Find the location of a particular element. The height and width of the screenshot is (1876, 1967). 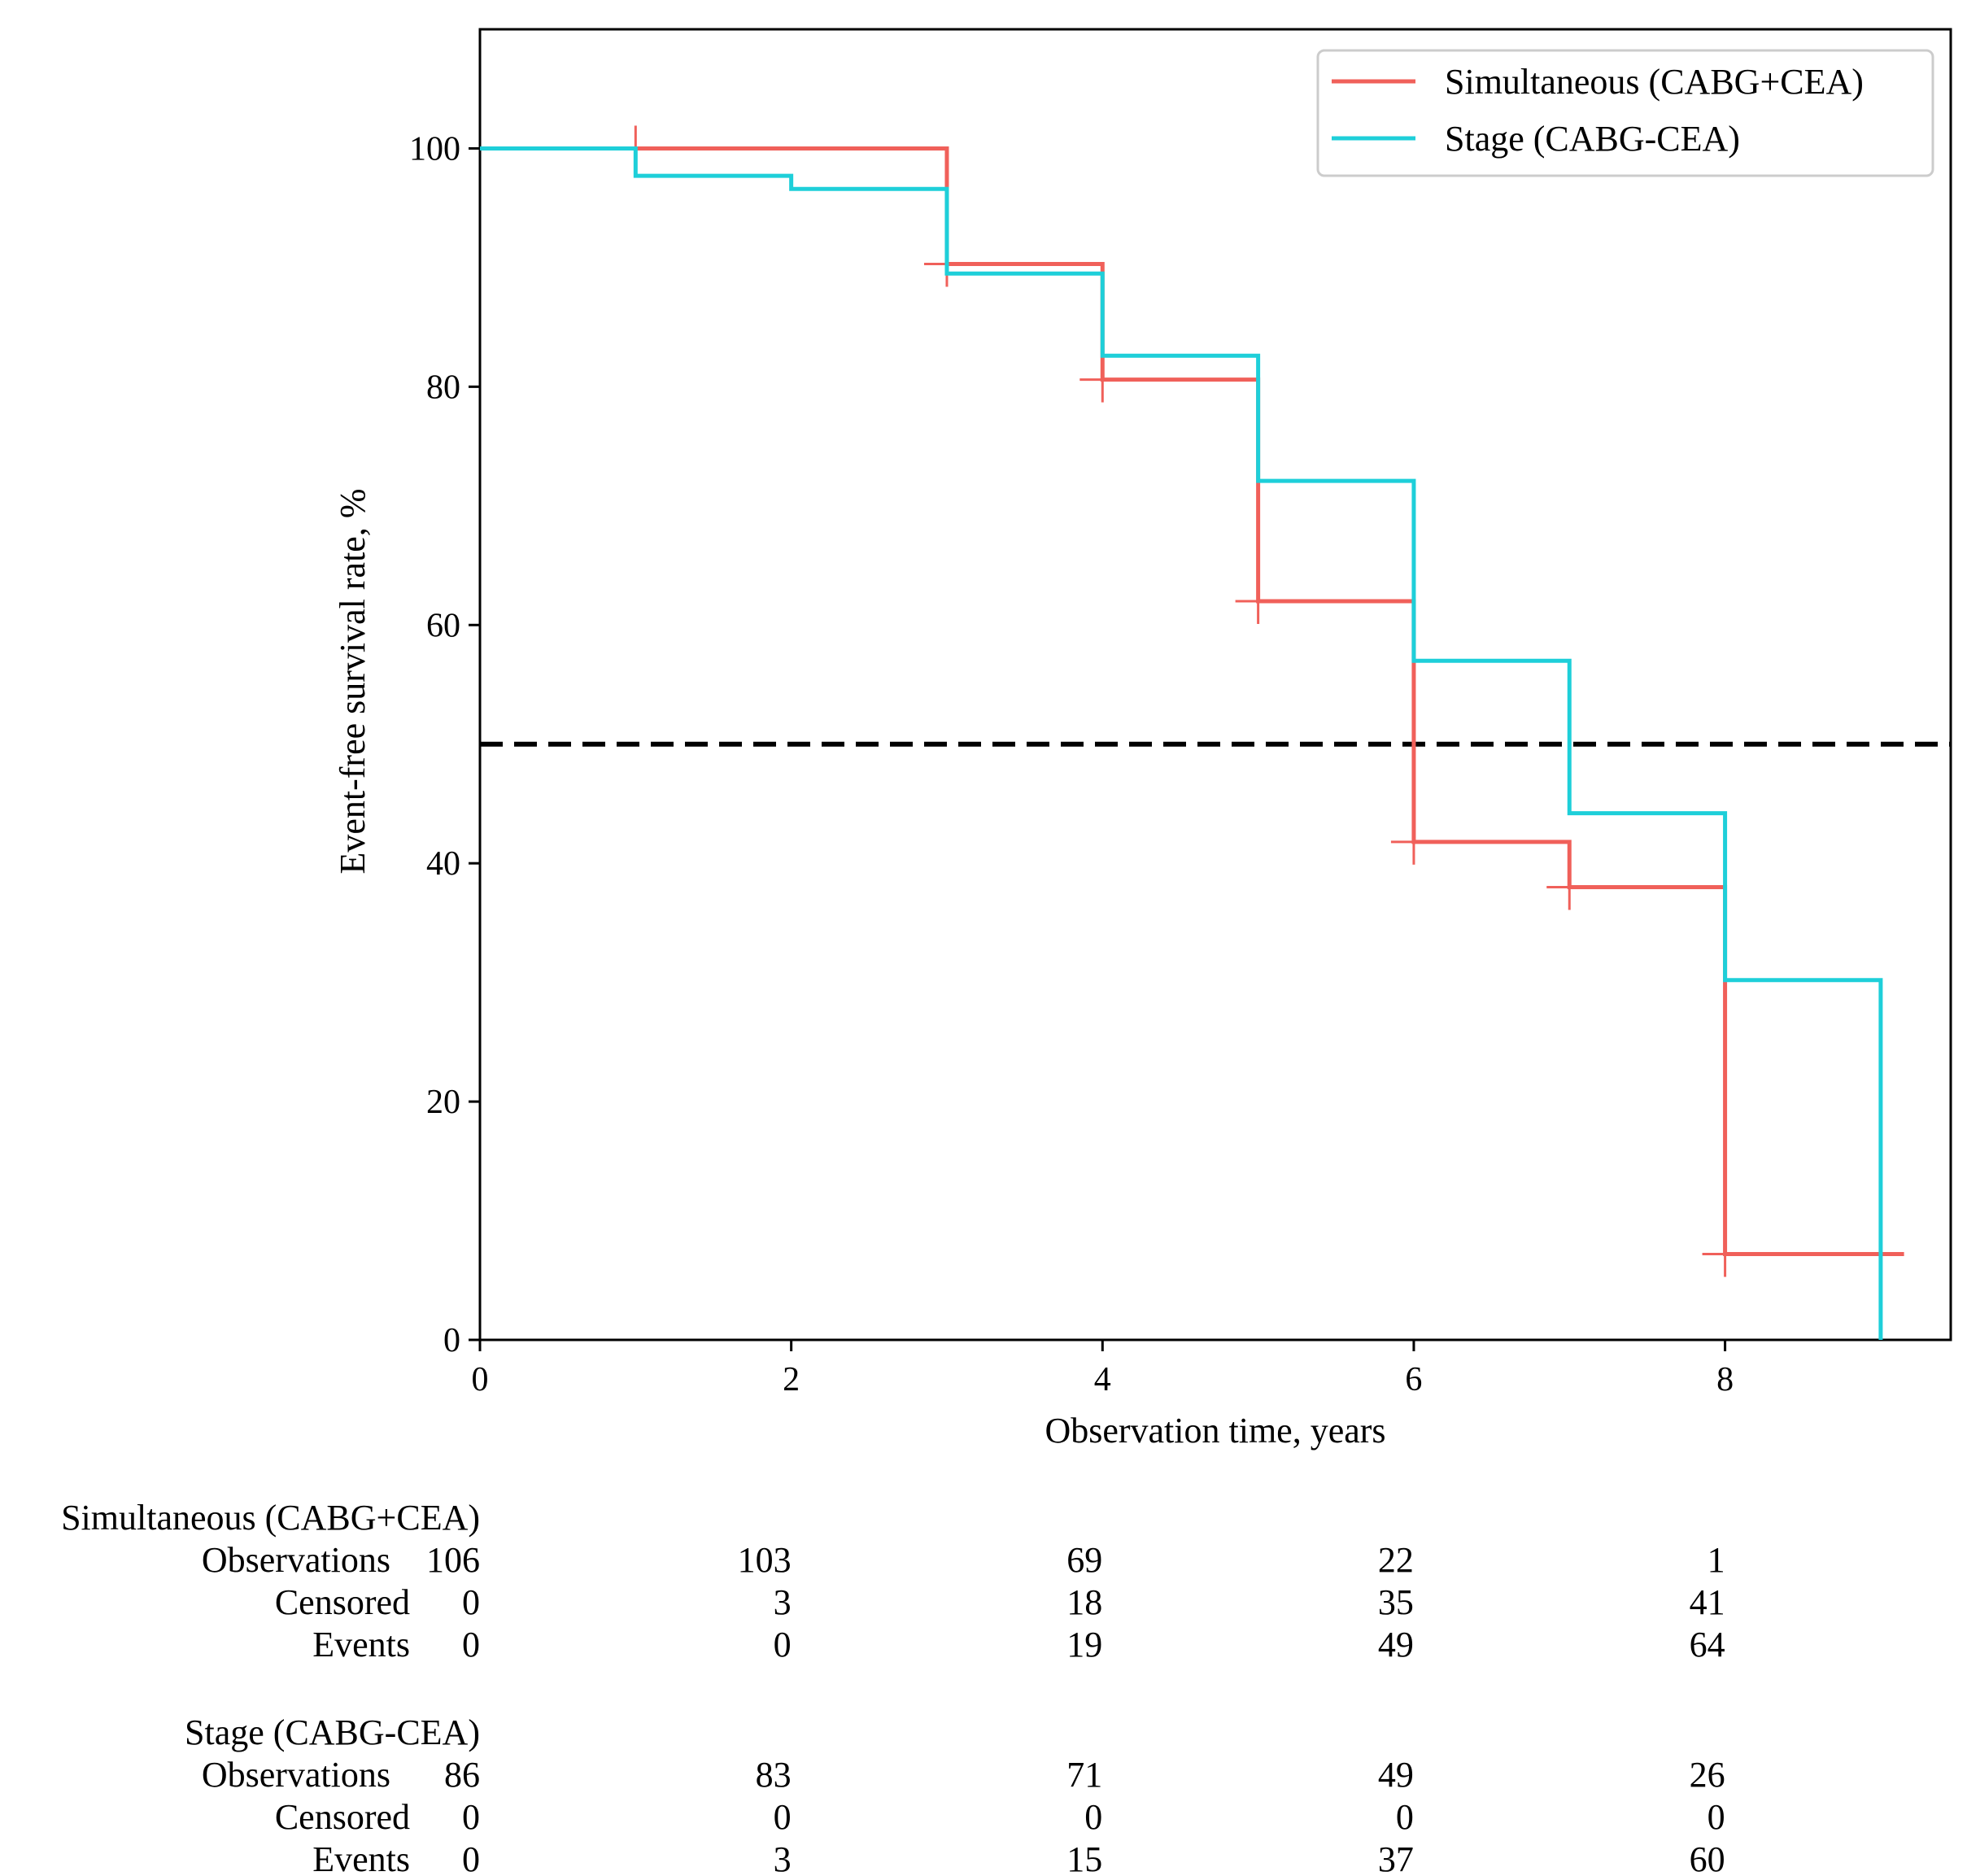

risk-group-title-1: Stage (CABG-CEA) is located at coordinates (332, 1732).